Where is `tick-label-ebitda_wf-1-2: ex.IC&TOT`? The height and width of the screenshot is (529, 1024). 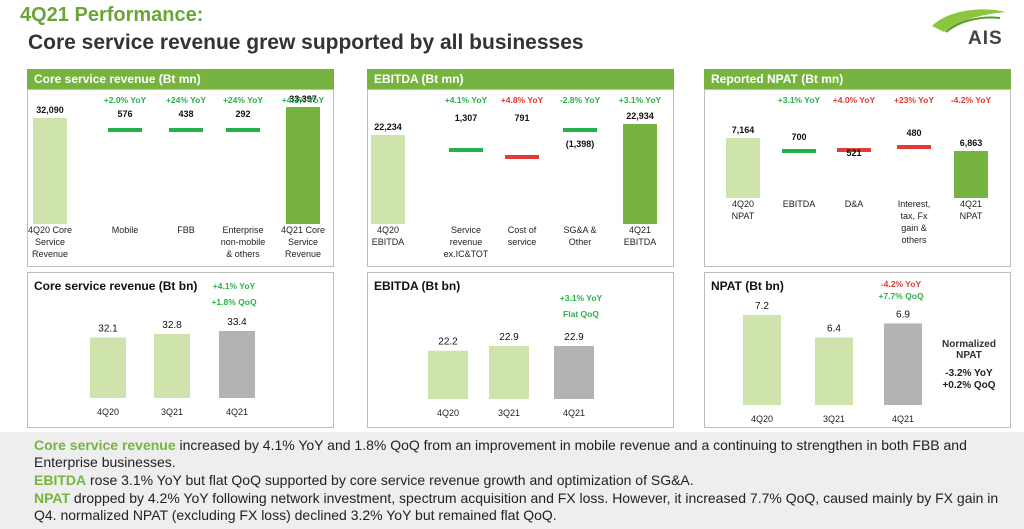 tick-label-ebitda_wf-1-2: ex.IC&TOT is located at coordinates (466, 254).